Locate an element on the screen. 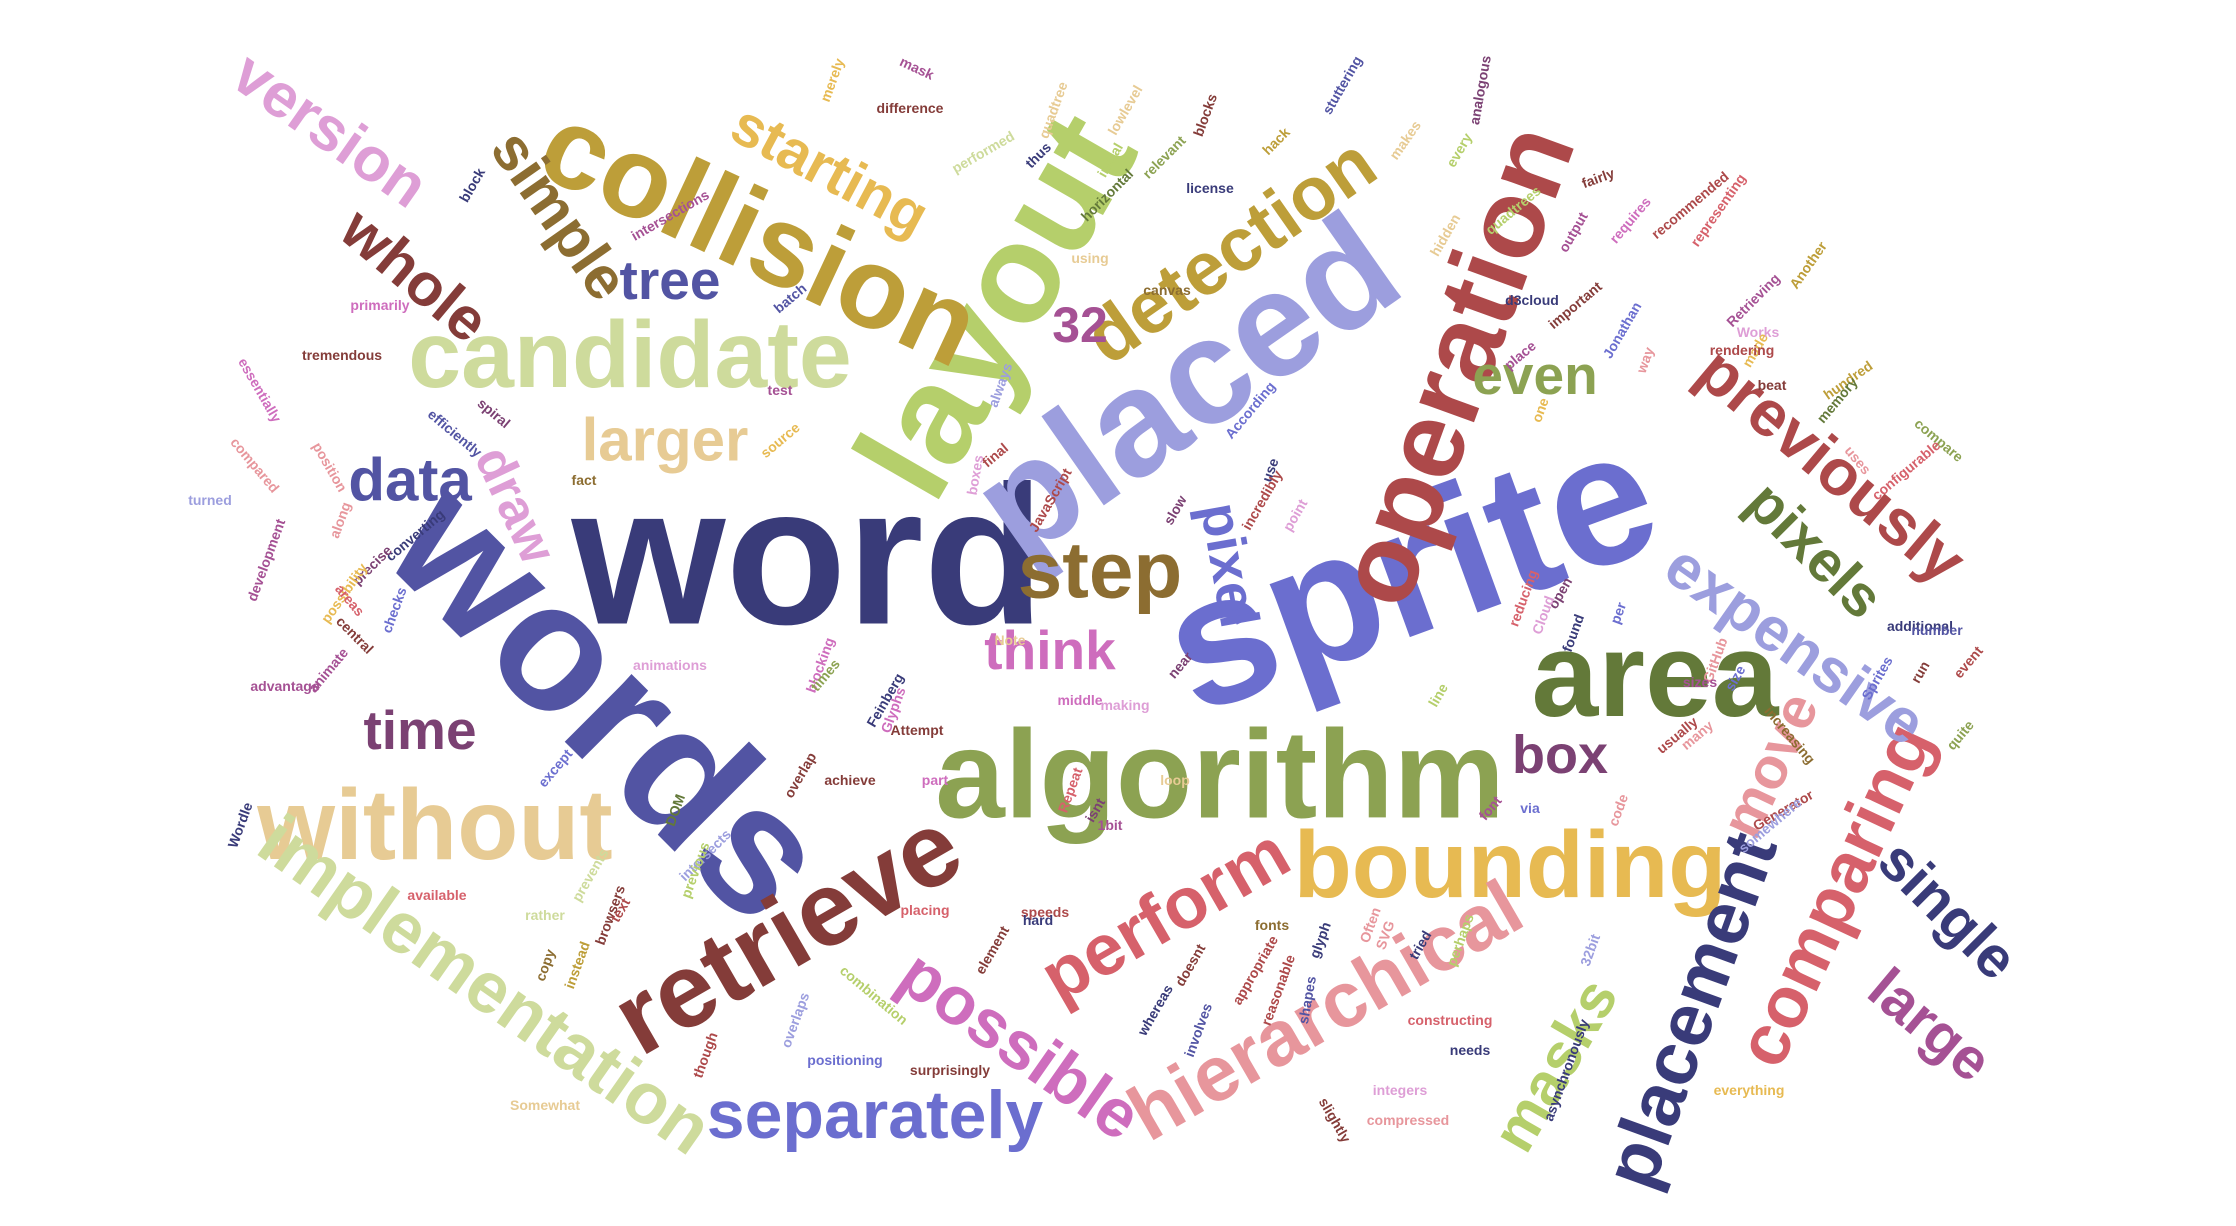 Image resolution: width=2236 pixels, height=1226 pixels. word-word: word is located at coordinates (808, 555).